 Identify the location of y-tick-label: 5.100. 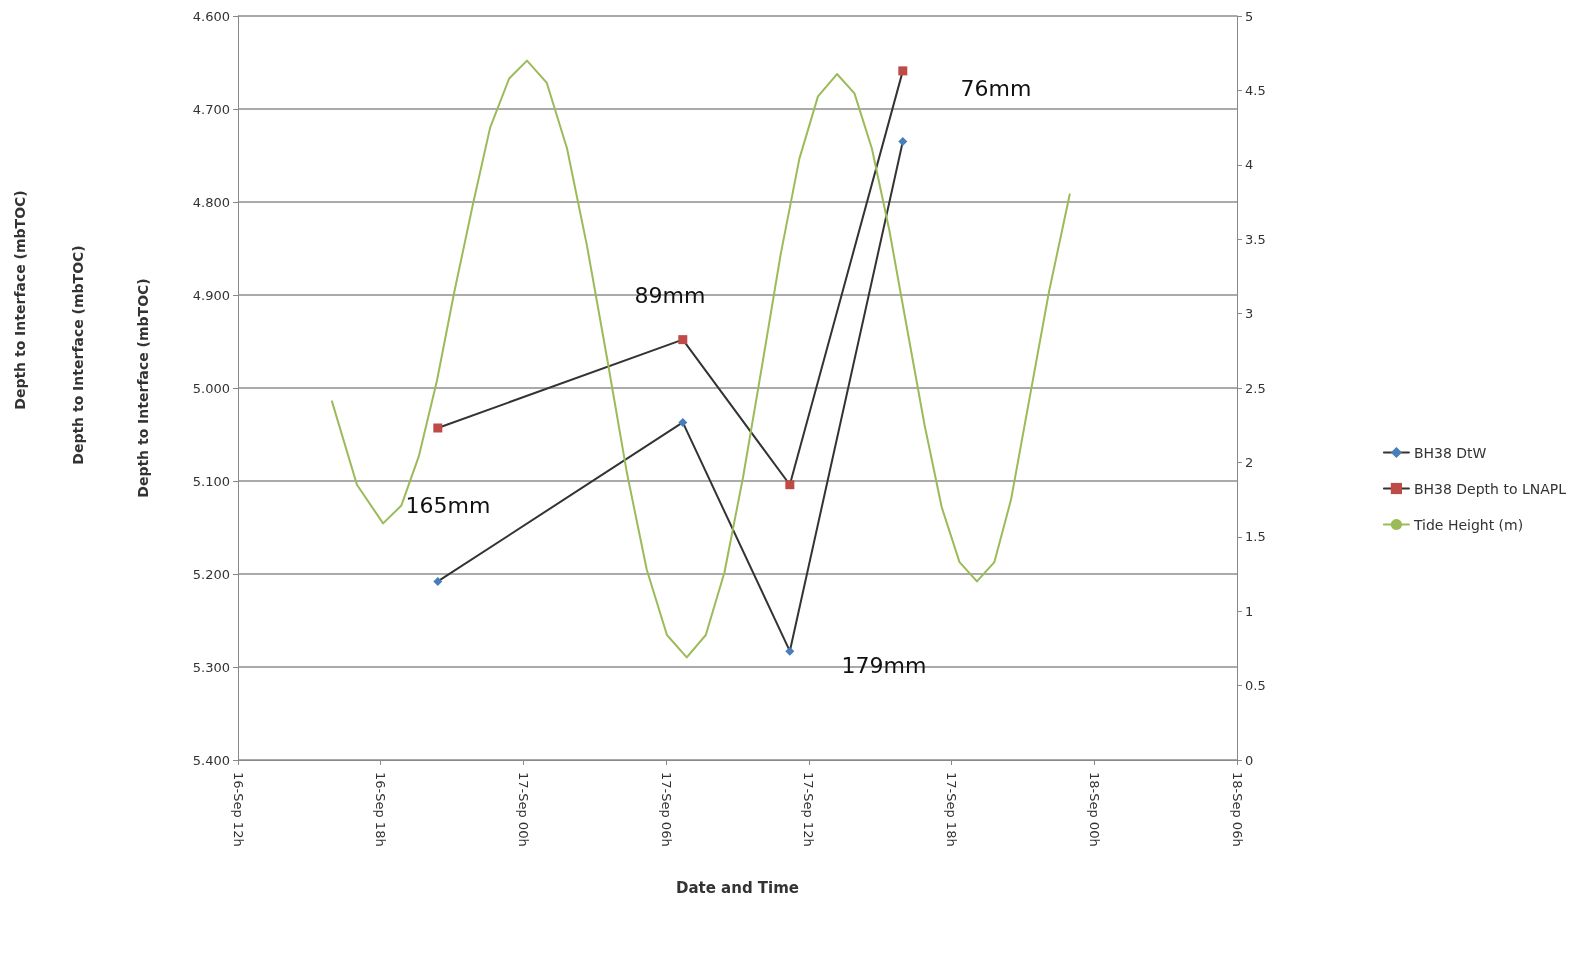
(211, 481).